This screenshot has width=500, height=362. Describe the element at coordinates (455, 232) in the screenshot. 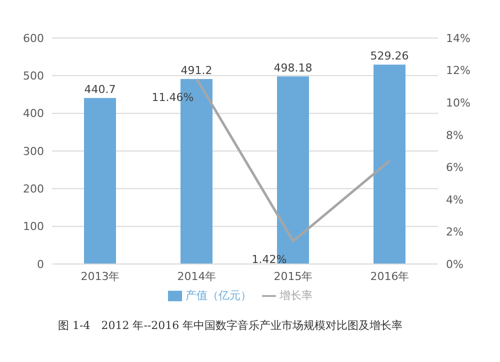

I see `y2-tick-label: 2%` at that location.